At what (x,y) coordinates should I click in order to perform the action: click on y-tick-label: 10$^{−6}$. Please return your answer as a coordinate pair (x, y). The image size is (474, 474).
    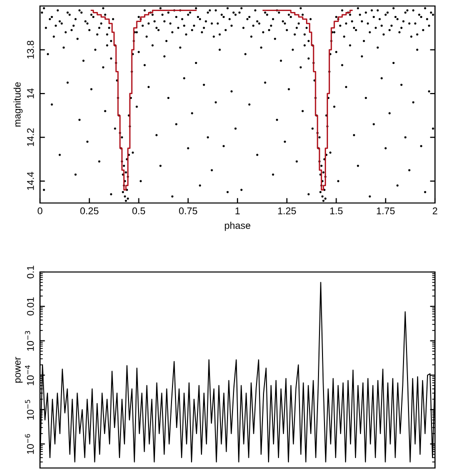
    Looking at the image, I should click on (29, 444).